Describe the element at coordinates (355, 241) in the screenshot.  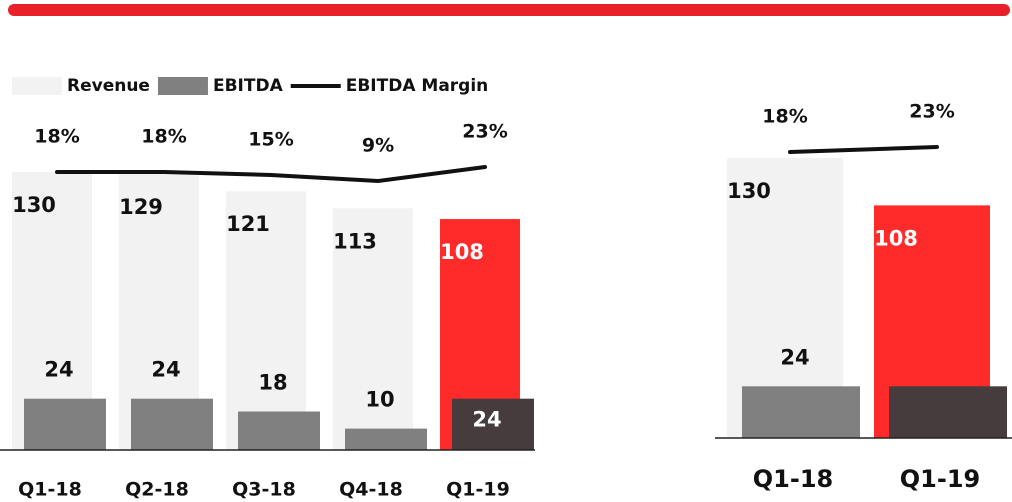
I see `revenue-label: 113` at that location.